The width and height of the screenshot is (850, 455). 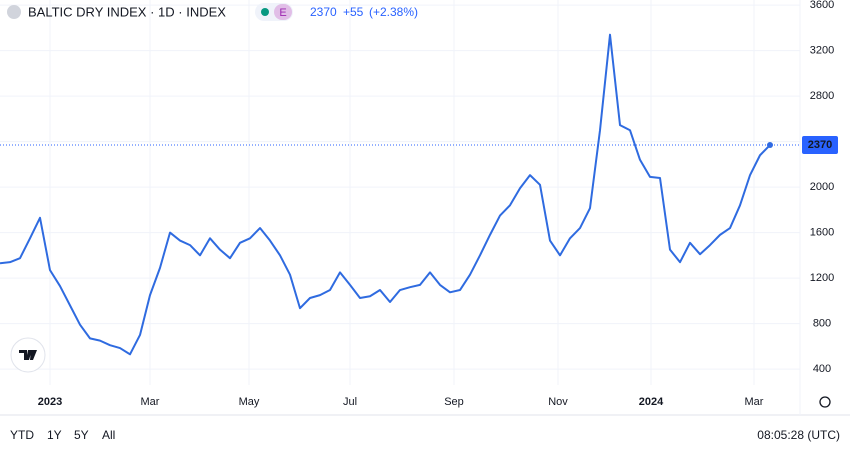 I want to click on y-tick-label: 1600, so click(x=822, y=232).